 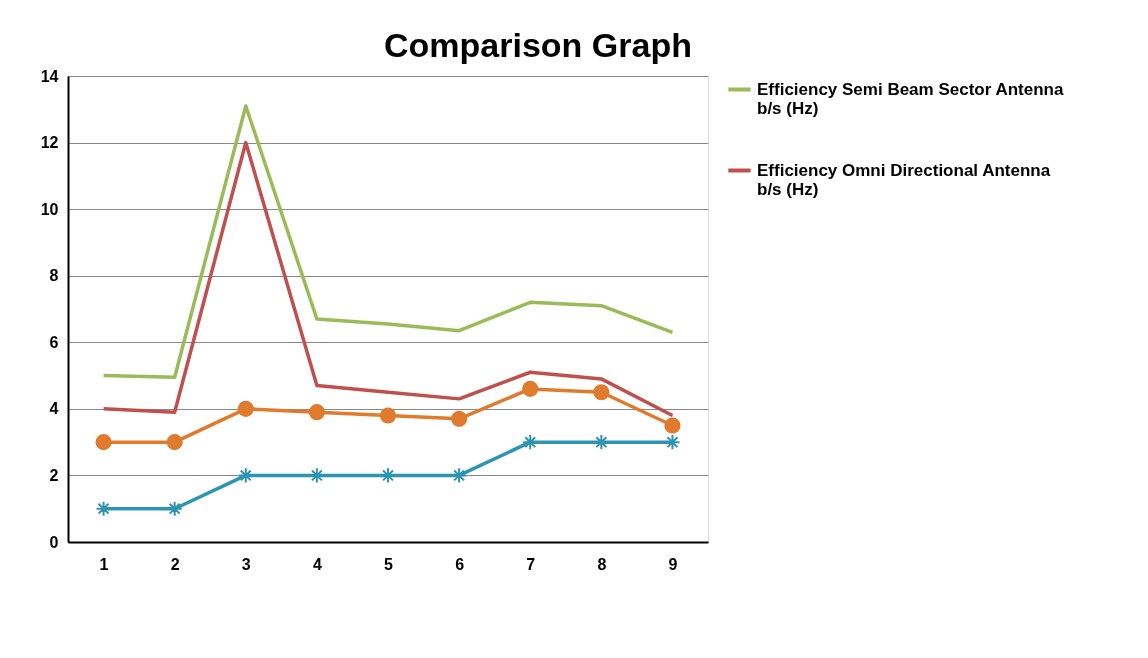 What do you see at coordinates (54, 409) in the screenshot?
I see `y-tick-label: 4` at bounding box center [54, 409].